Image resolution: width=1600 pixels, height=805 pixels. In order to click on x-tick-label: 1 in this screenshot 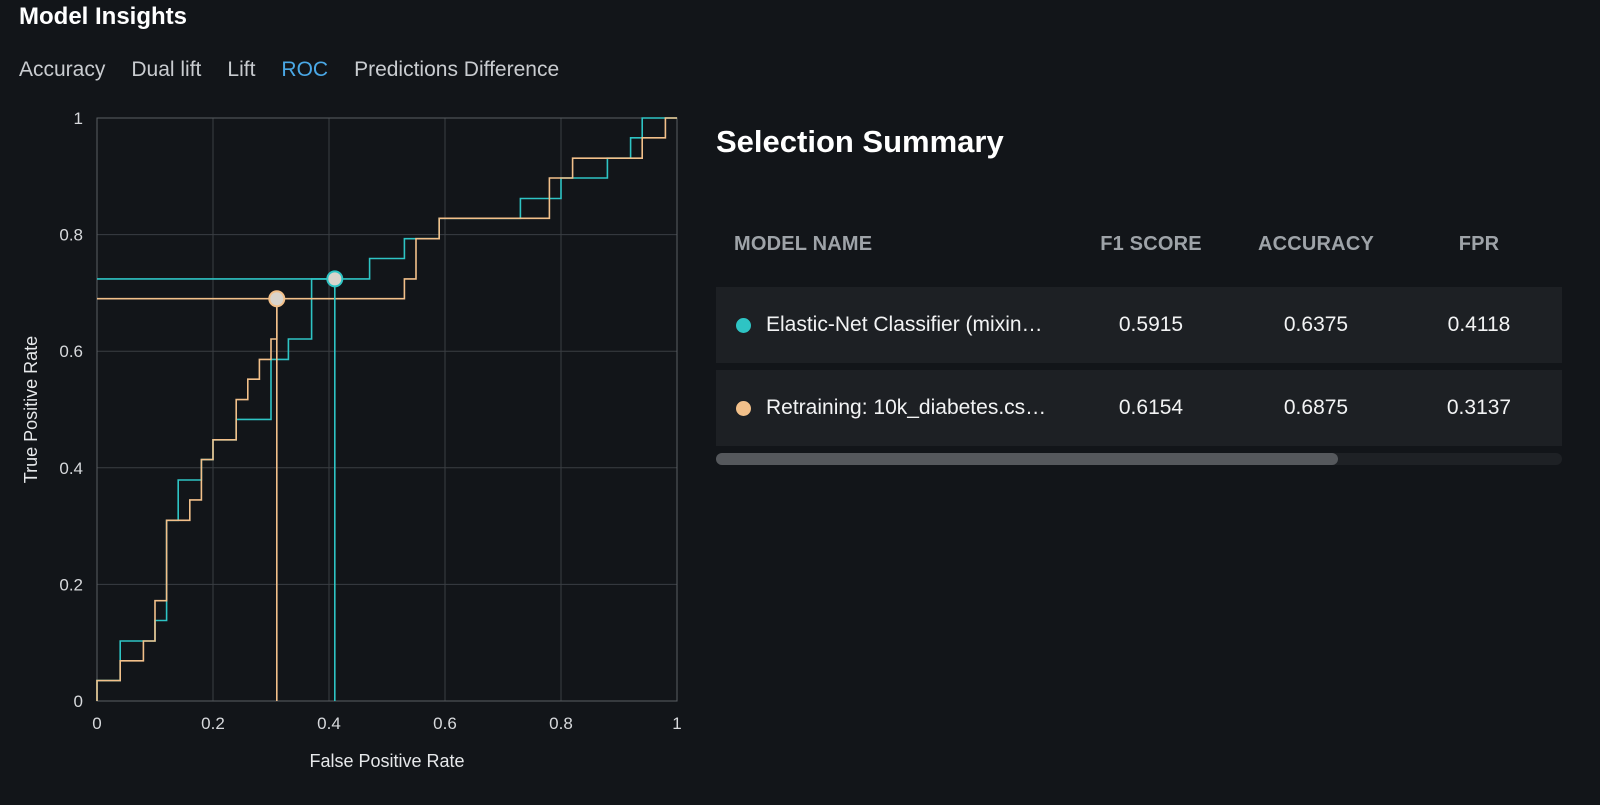, I will do `click(676, 723)`.